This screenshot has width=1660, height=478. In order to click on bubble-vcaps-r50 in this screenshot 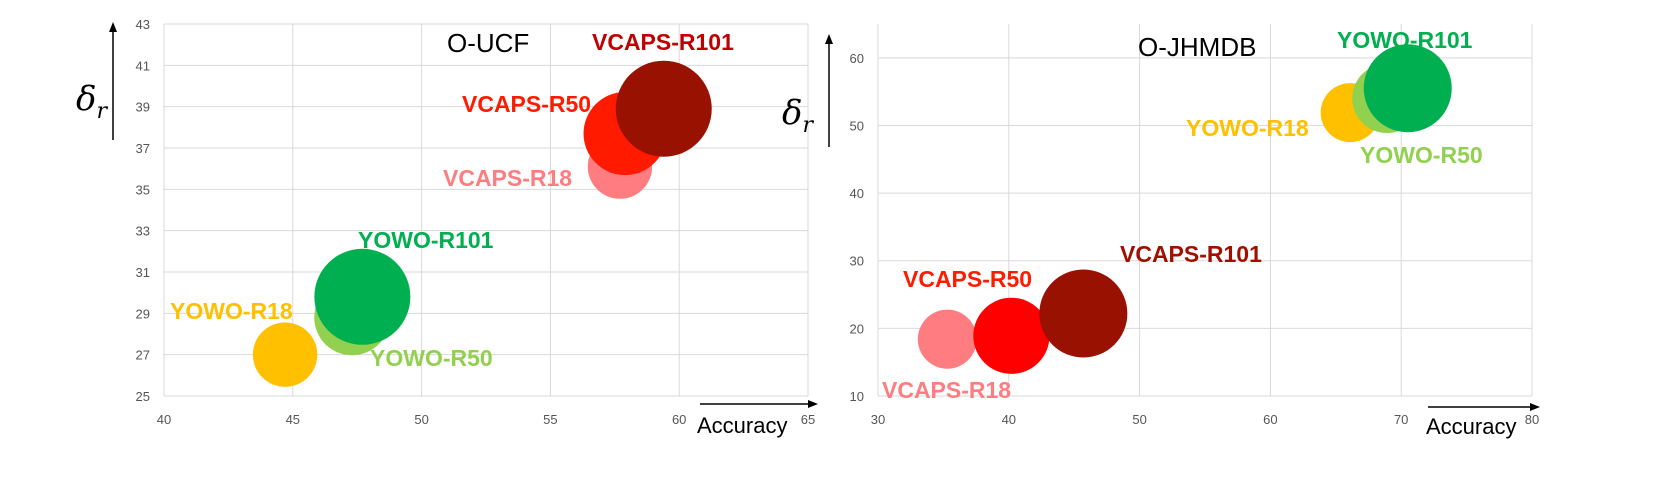, I will do `click(1011, 335)`.